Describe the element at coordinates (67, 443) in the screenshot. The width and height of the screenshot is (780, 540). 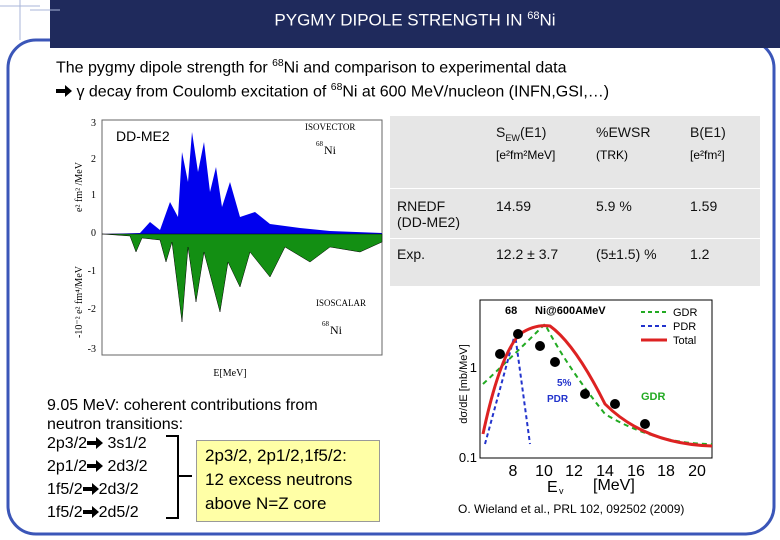
I see `t: 2p3/2` at that location.